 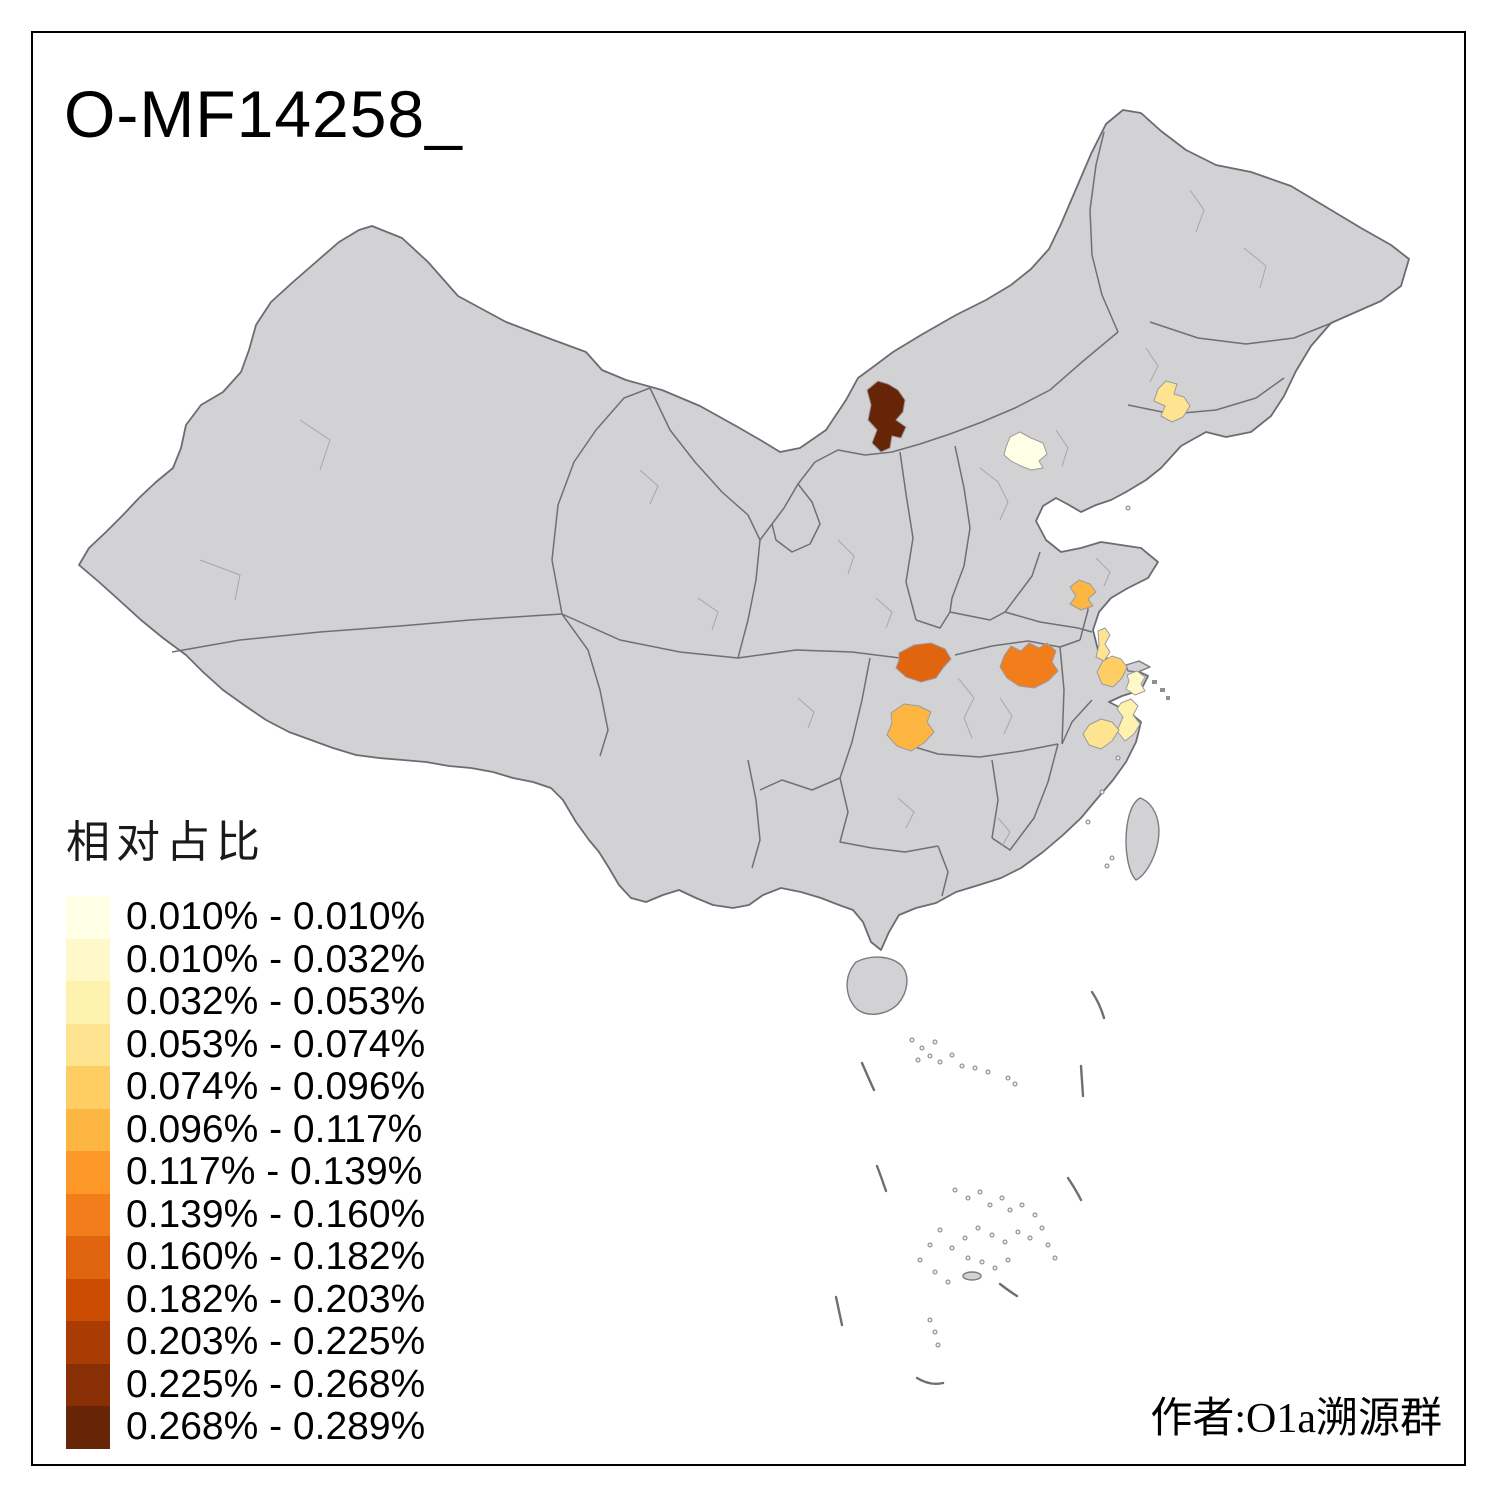 I want to click on legend-item: 0.225% - 0.268%, so click(x=246, y=1384).